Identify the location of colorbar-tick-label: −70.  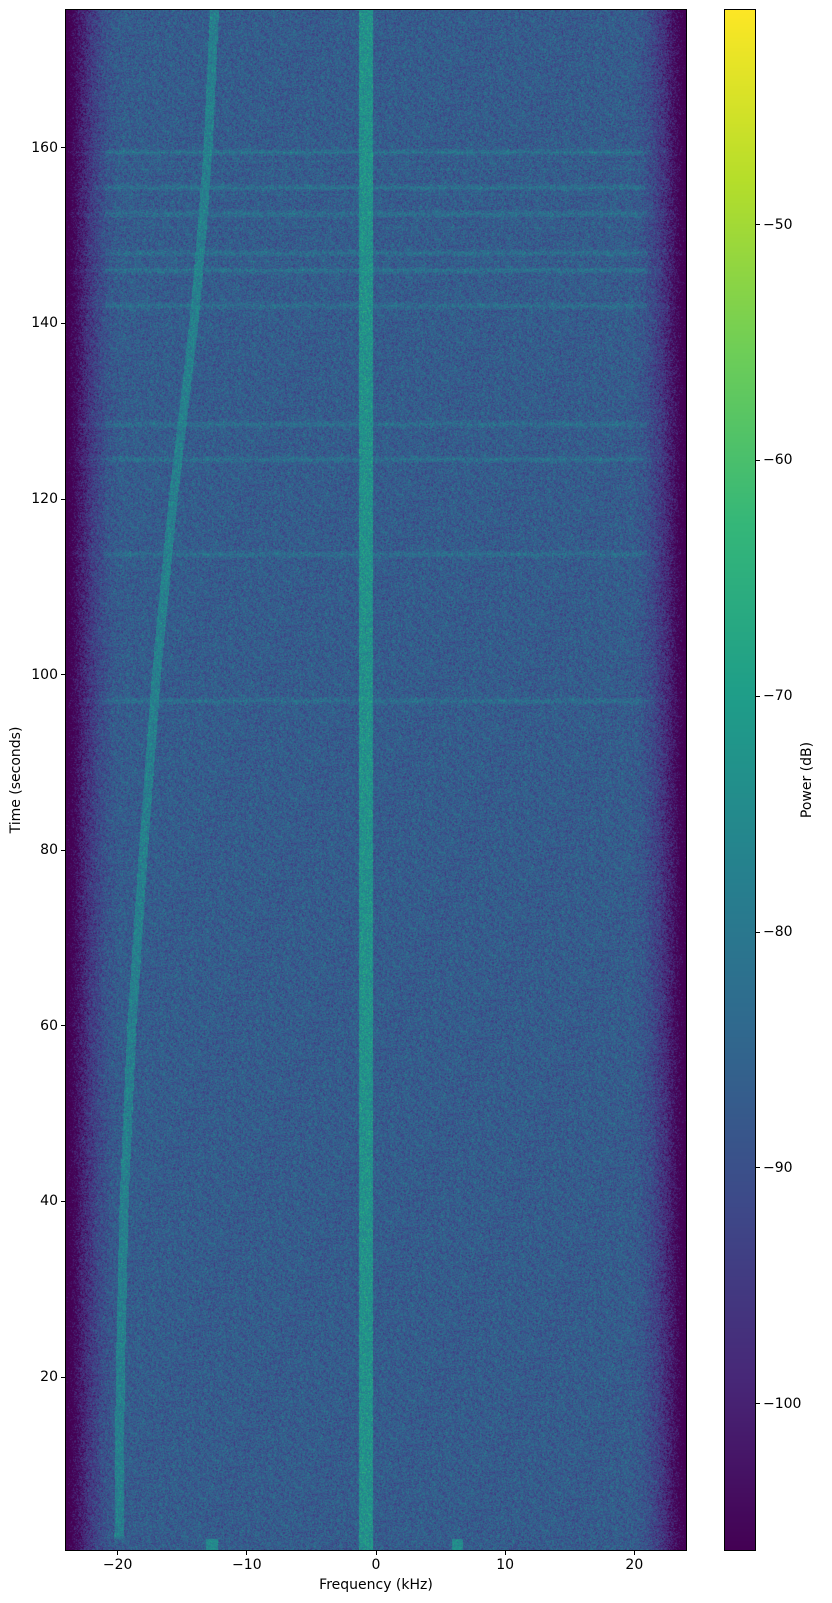
(778, 696).